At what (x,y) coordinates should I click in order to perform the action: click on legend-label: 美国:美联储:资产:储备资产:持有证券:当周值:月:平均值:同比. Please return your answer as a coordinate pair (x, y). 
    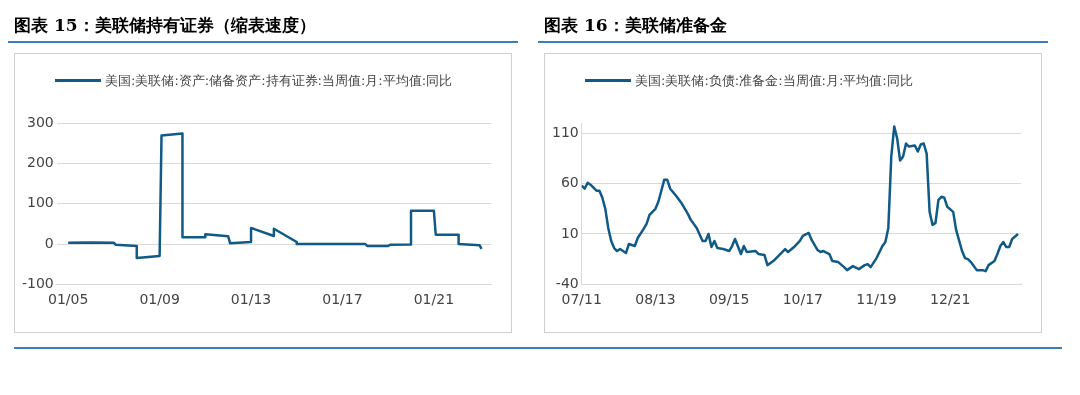
    Looking at the image, I should click on (279, 80).